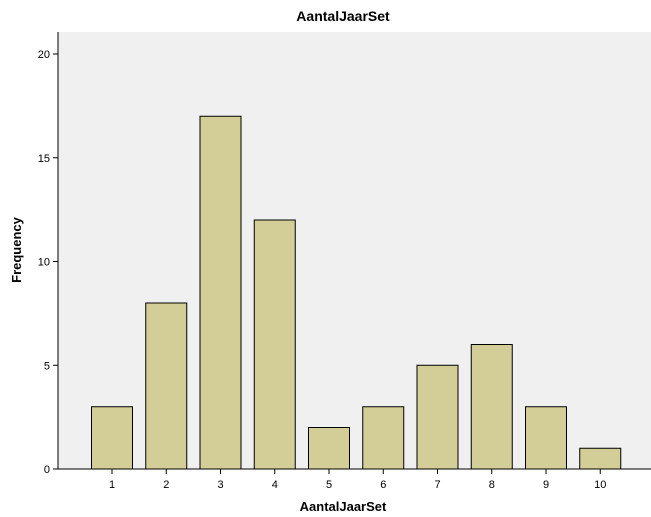  What do you see at coordinates (437, 485) in the screenshot?
I see `x-tick-label-7: 7` at bounding box center [437, 485].